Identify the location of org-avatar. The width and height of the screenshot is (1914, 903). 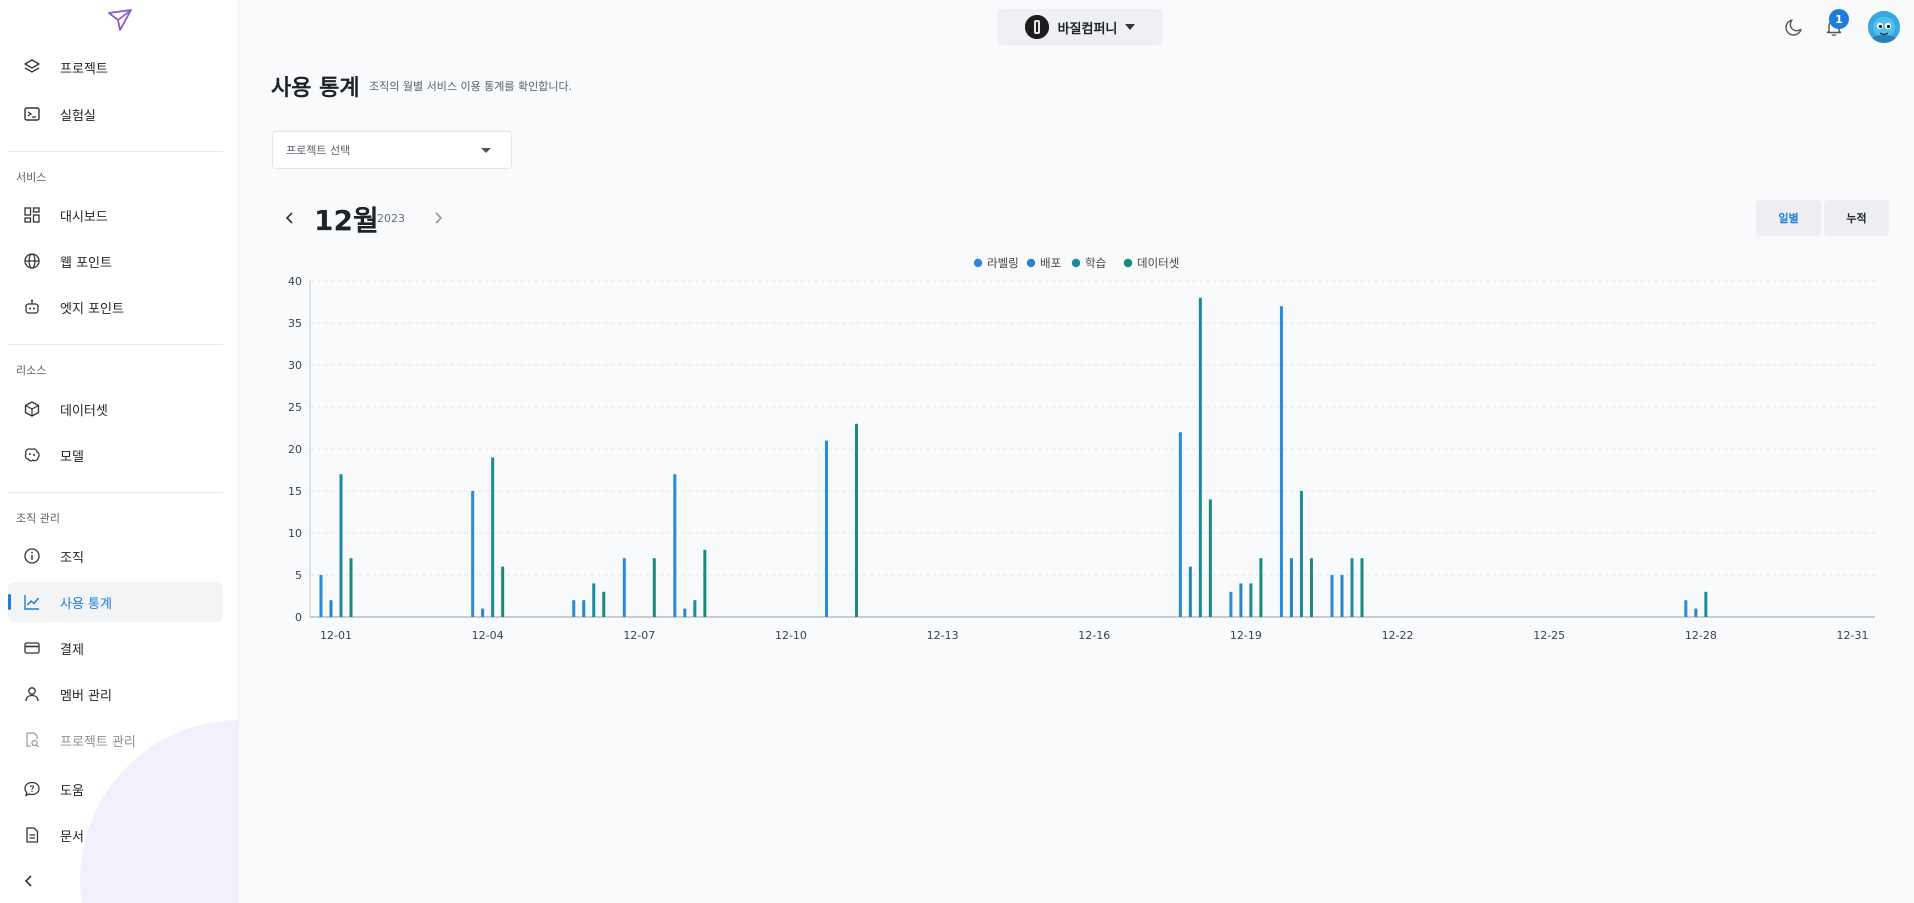
(1036, 27).